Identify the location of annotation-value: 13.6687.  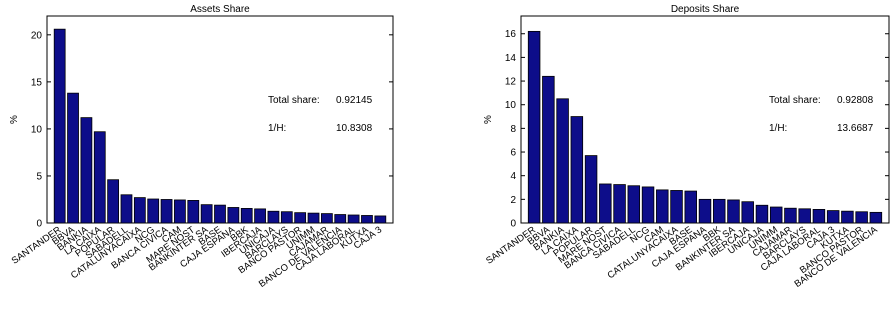
(855, 128).